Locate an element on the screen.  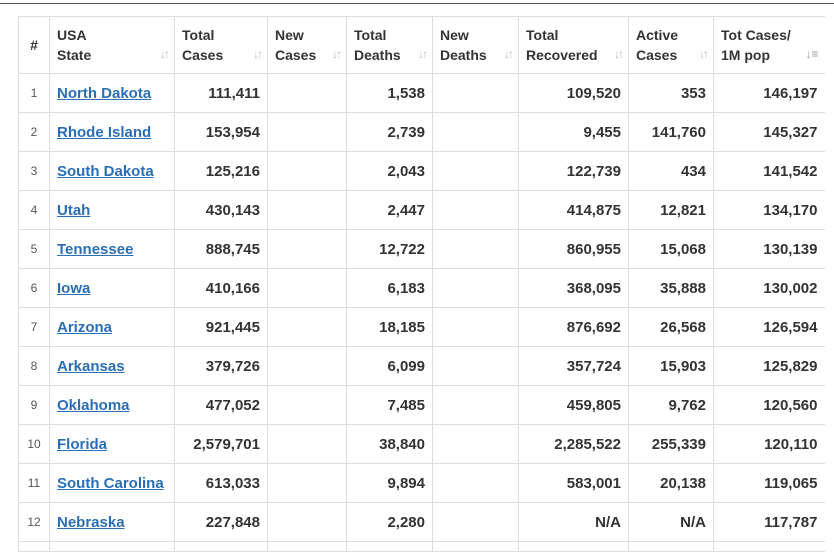
cell-per-million: 130,139 is located at coordinates (769, 249).